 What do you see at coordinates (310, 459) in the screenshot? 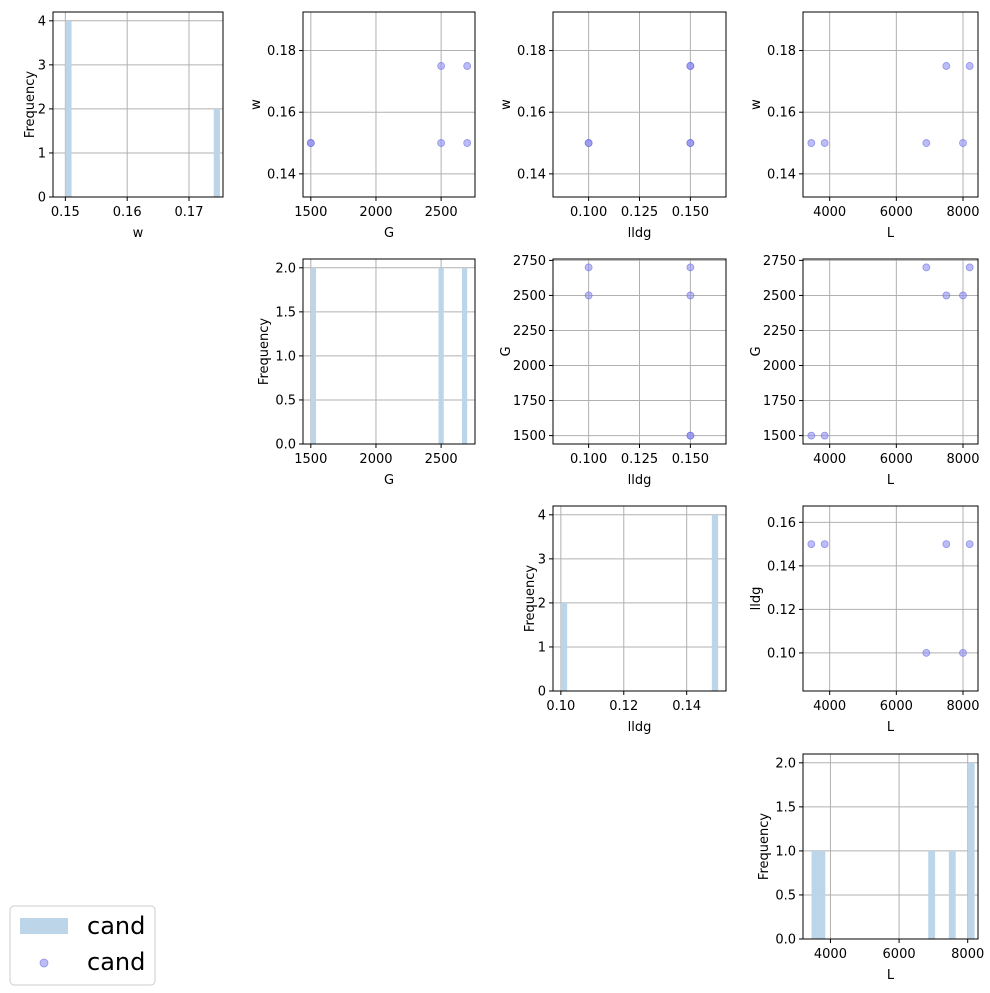
I see `x-tick-label: 1500` at bounding box center [310, 459].